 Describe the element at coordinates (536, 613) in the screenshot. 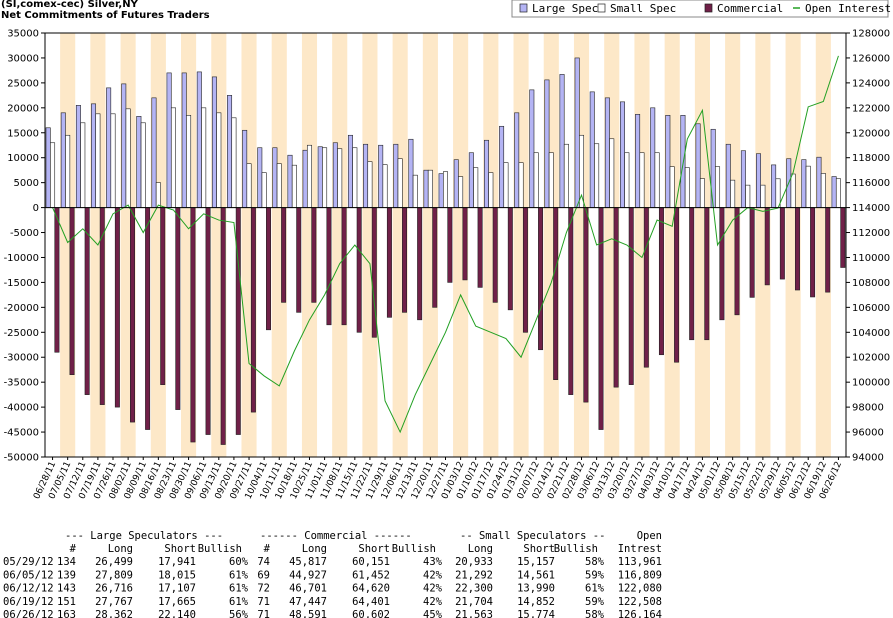

I see `table-cell: 15,774` at that location.